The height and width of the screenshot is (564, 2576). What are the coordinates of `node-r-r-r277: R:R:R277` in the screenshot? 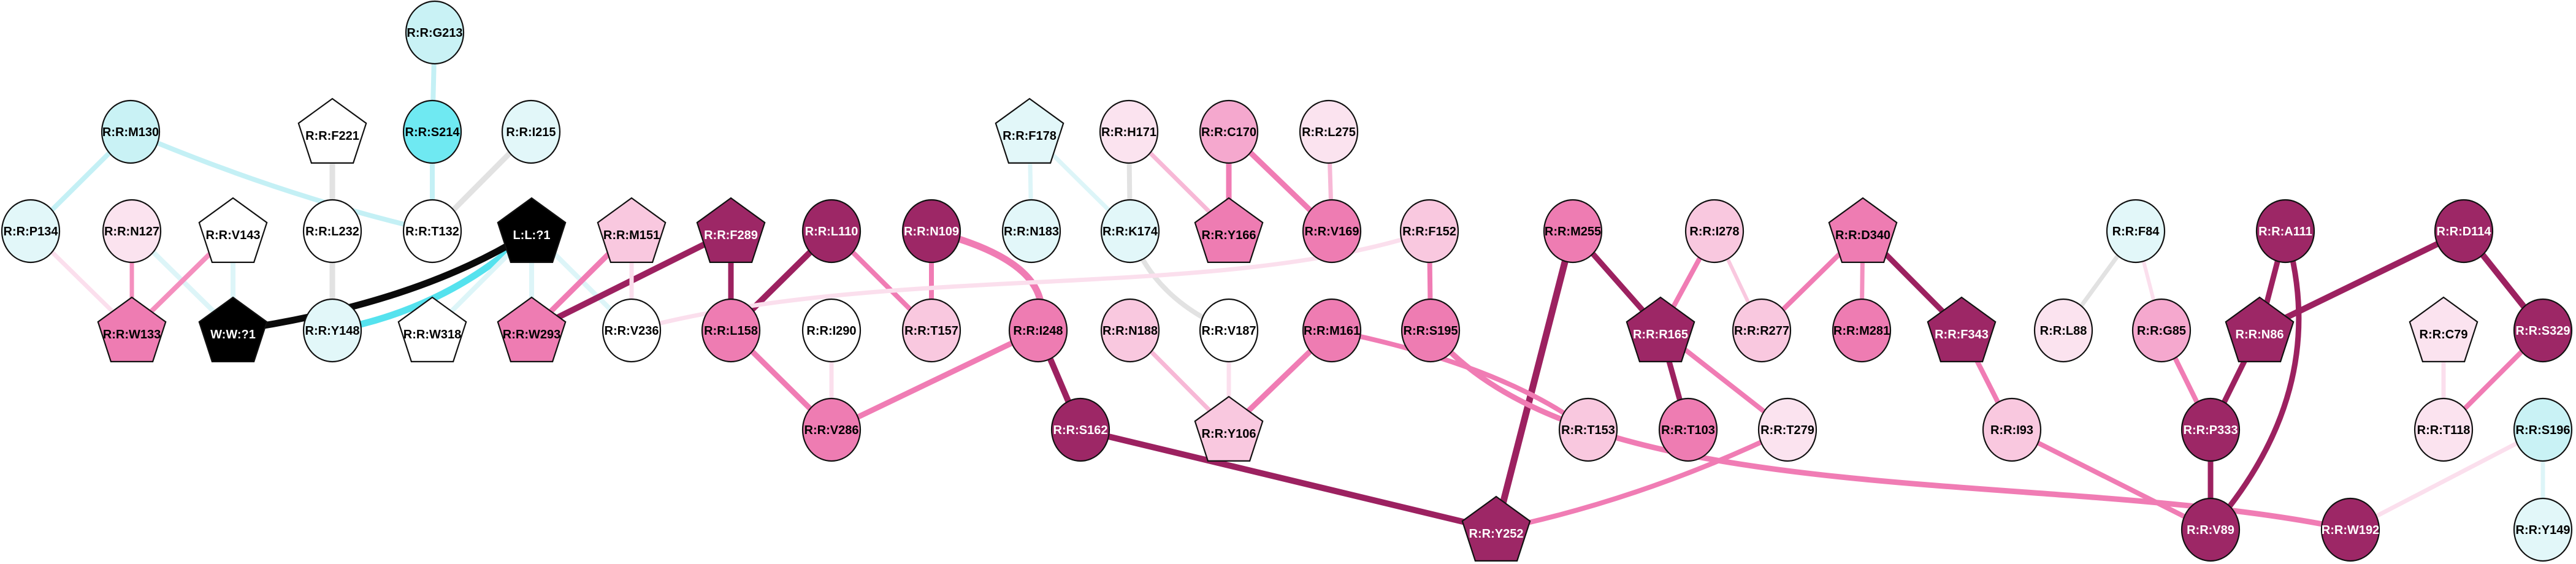 It's located at (1762, 330).